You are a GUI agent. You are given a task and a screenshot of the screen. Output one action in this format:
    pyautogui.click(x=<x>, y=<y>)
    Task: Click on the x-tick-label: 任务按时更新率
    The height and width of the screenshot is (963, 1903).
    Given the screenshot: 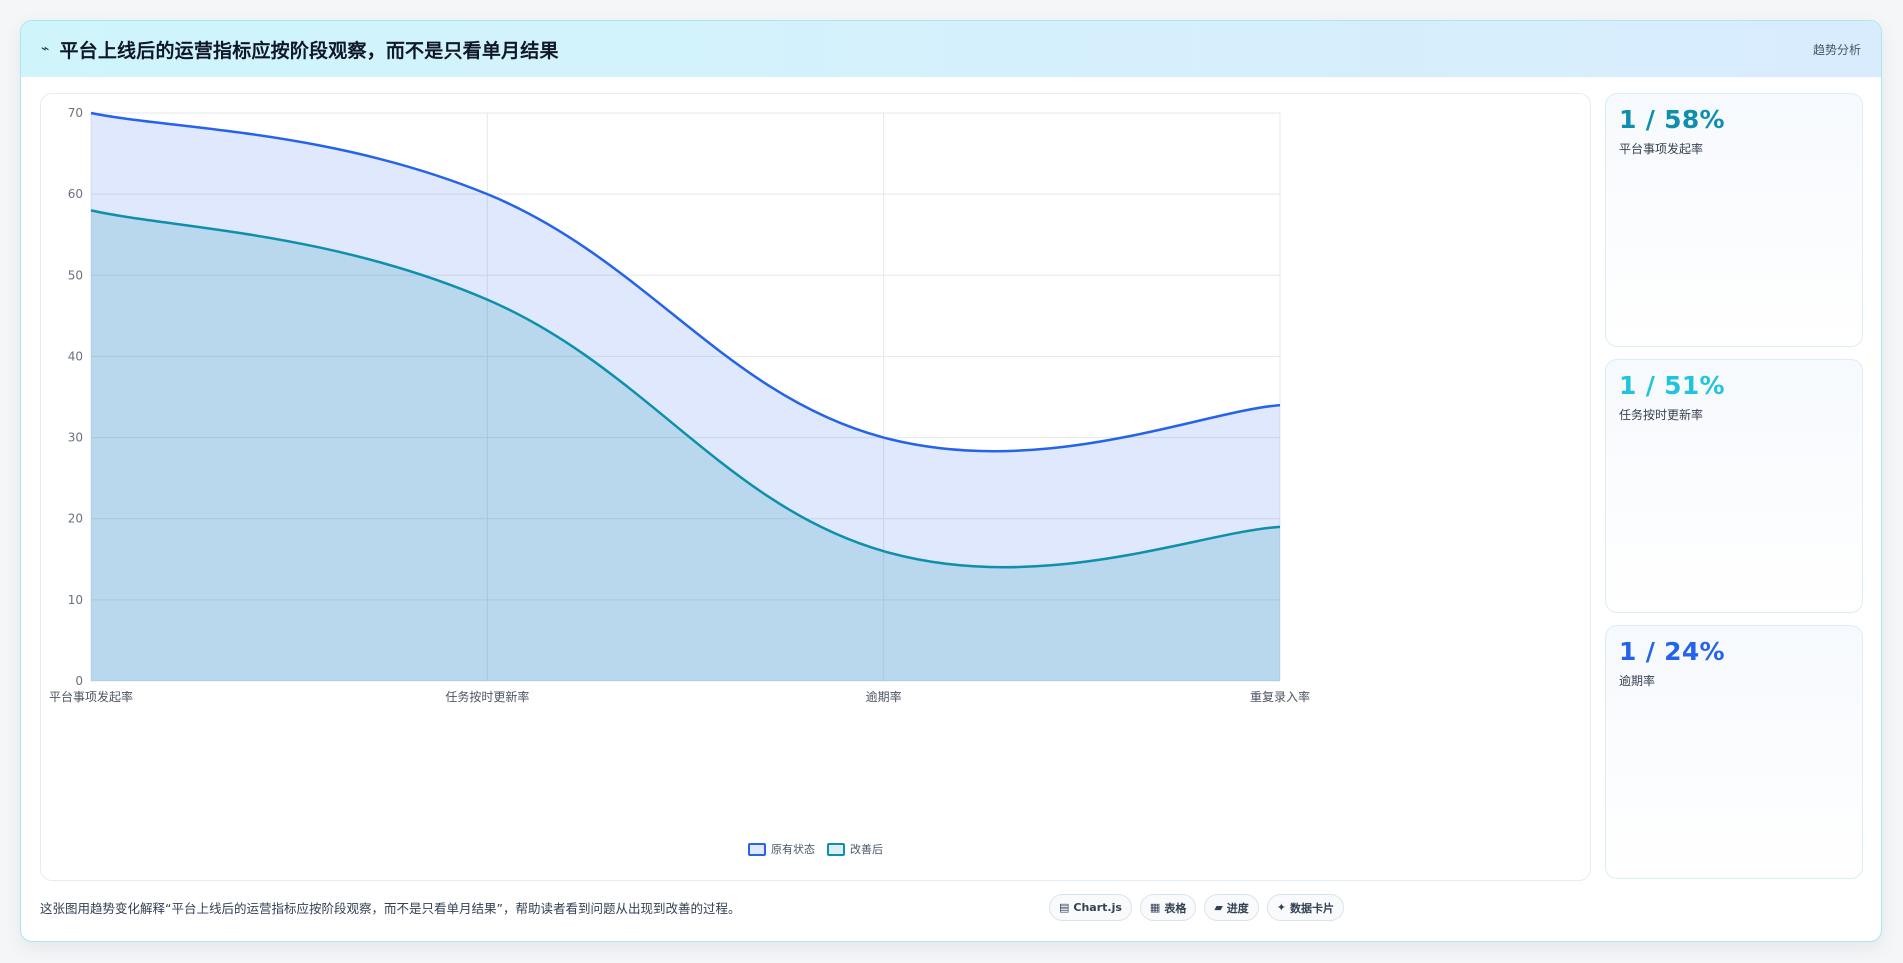 What is the action you would take?
    pyautogui.click(x=487, y=696)
    